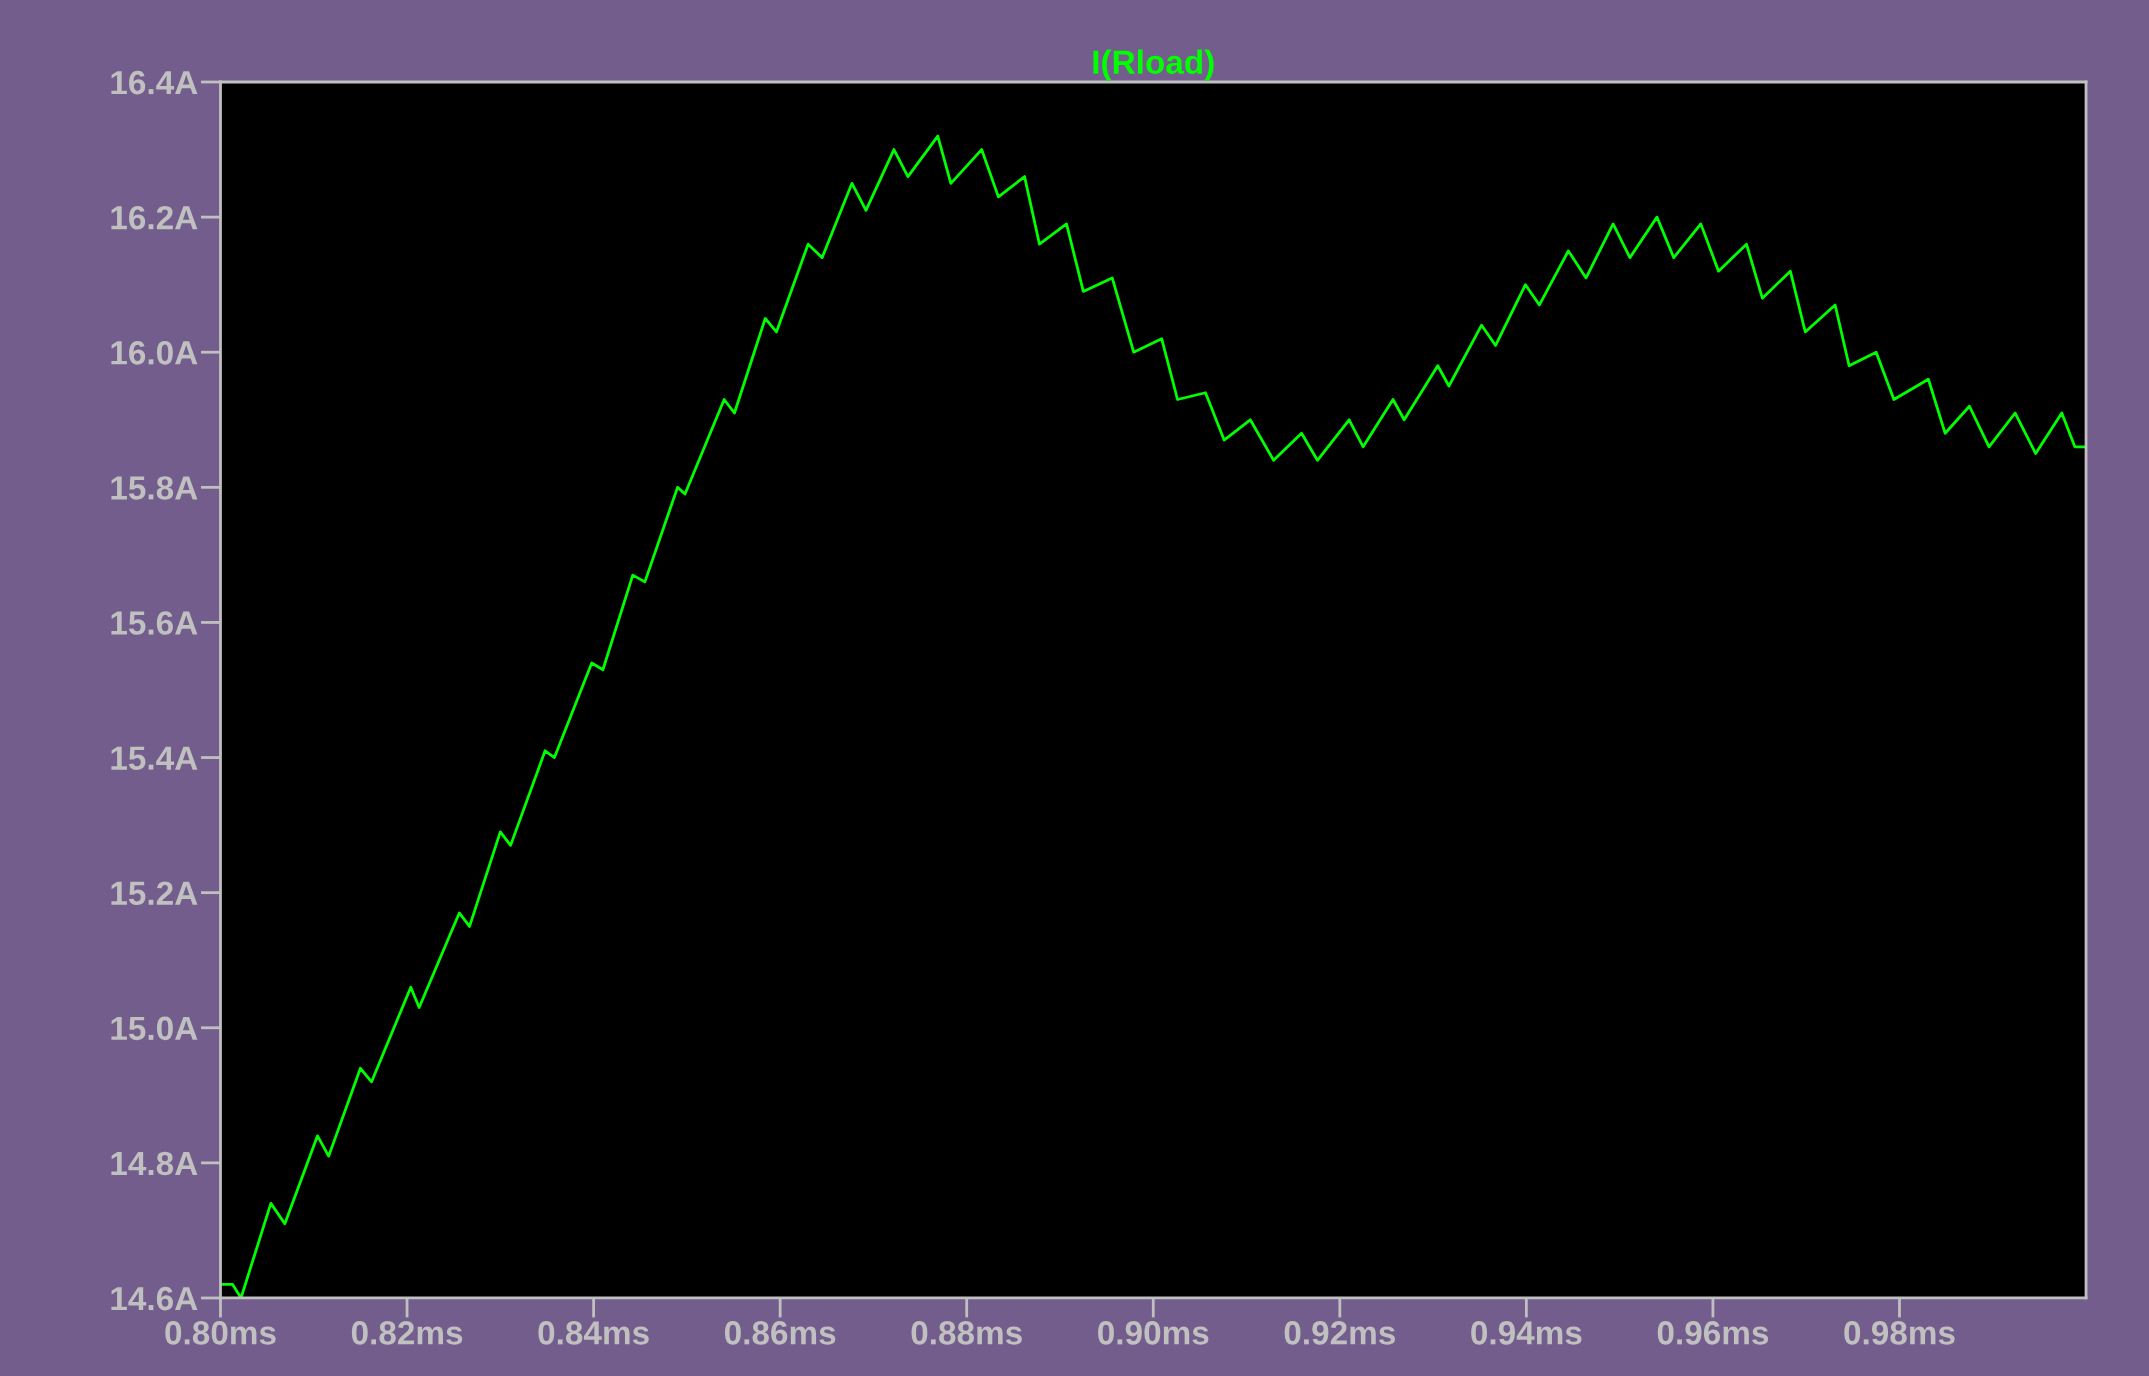  I want to click on y-tick-label: 16.4A, so click(154, 82).